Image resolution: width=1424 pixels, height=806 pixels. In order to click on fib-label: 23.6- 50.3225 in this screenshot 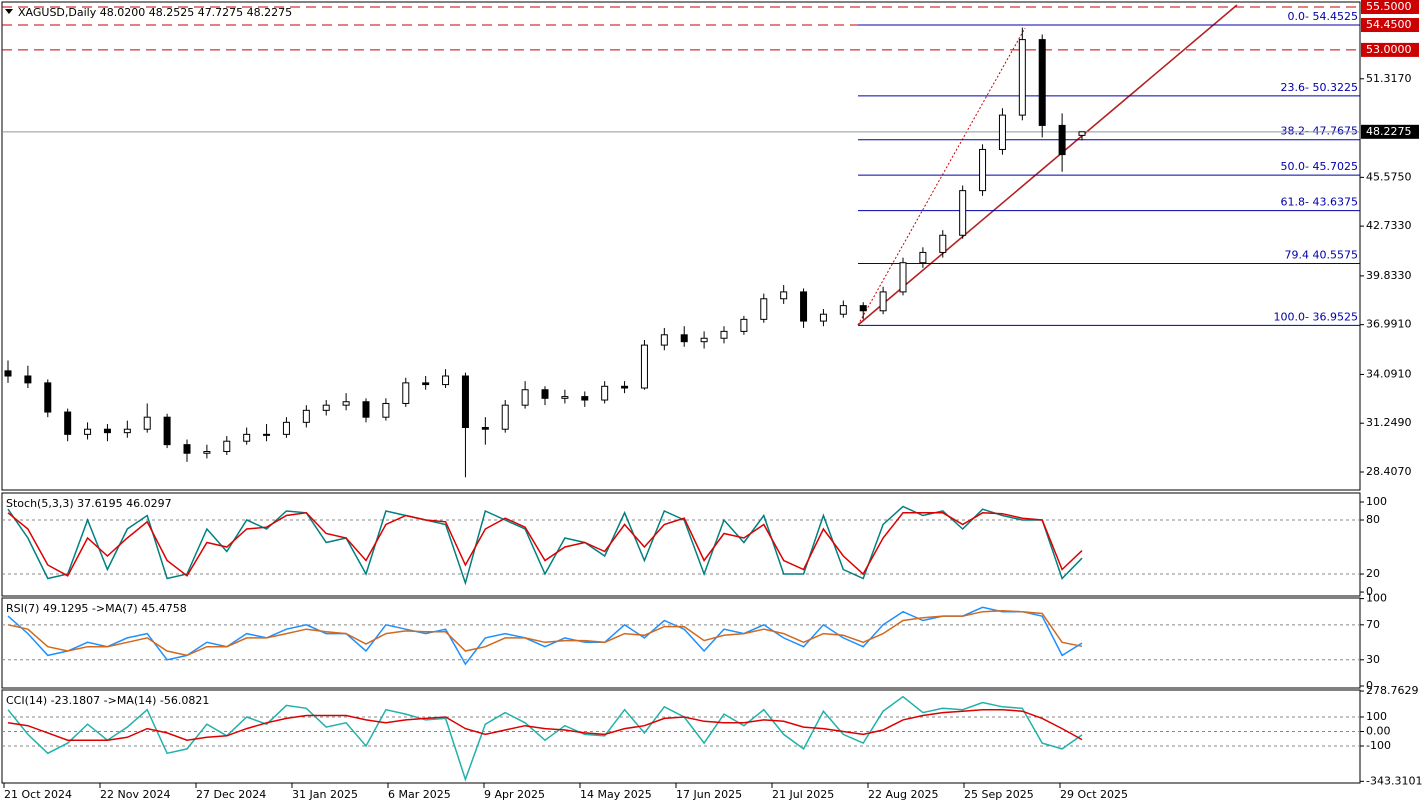, I will do `click(1319, 87)`.